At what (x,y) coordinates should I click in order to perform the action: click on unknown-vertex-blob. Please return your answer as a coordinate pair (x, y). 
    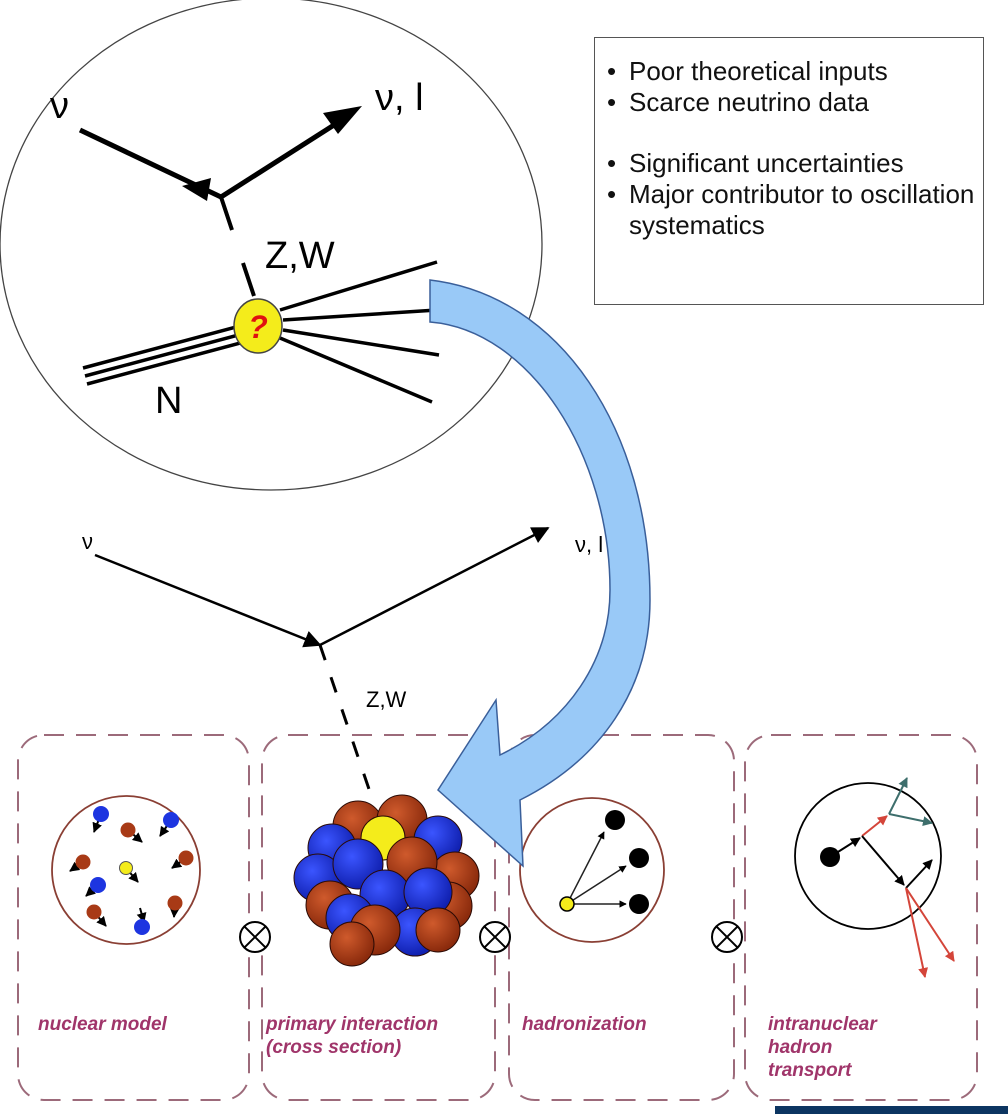
    Looking at the image, I should click on (258, 326).